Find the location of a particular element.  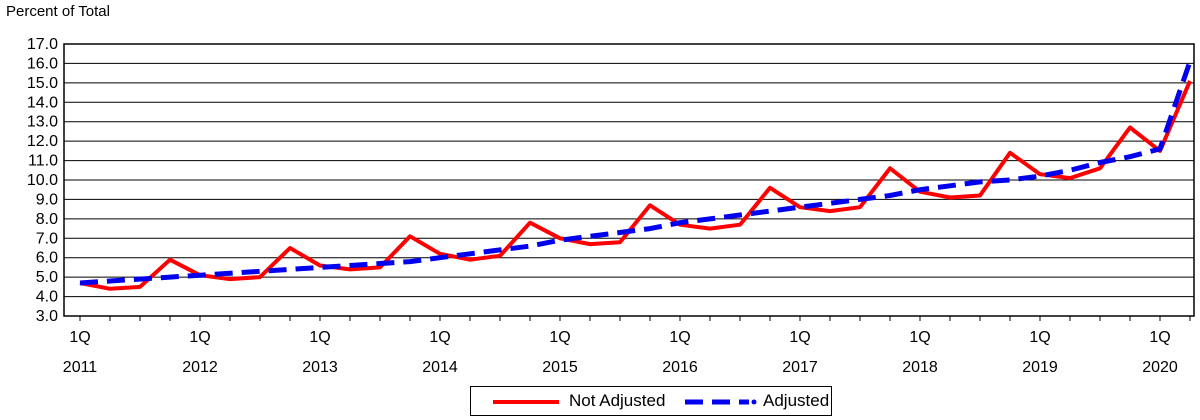

legend-swatch-not-adjusted is located at coordinates (526, 402).